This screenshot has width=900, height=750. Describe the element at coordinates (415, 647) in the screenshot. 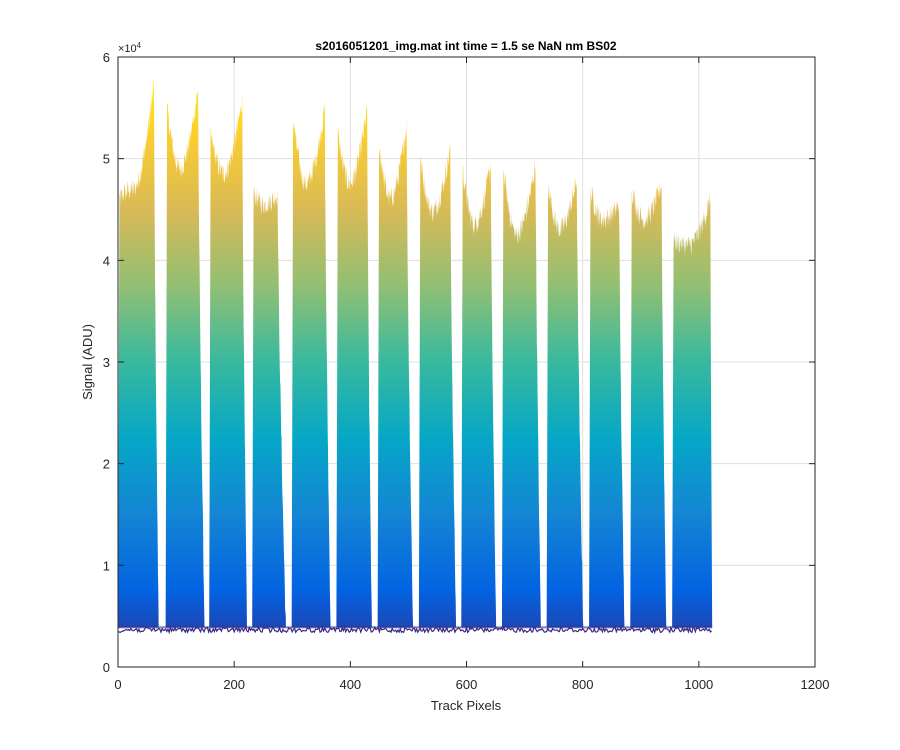

I see `baseline-band` at that location.